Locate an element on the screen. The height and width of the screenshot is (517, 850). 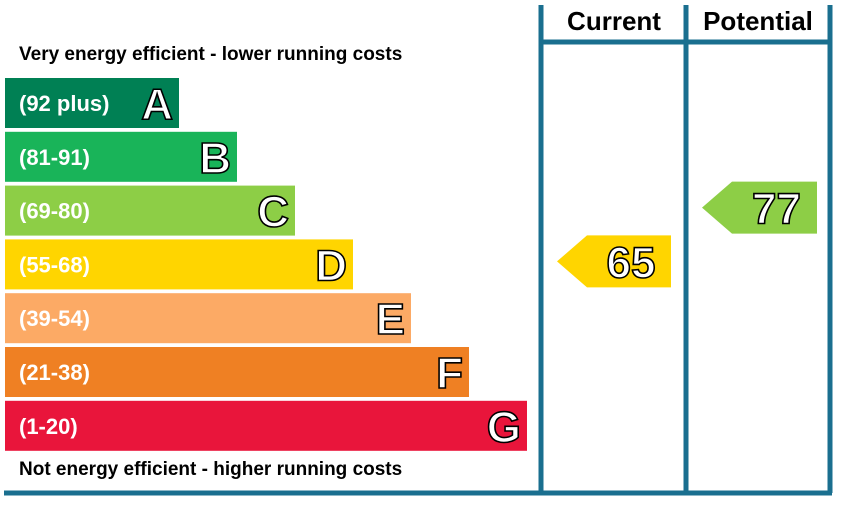
band-range-E: (39-54) is located at coordinates (54, 318).